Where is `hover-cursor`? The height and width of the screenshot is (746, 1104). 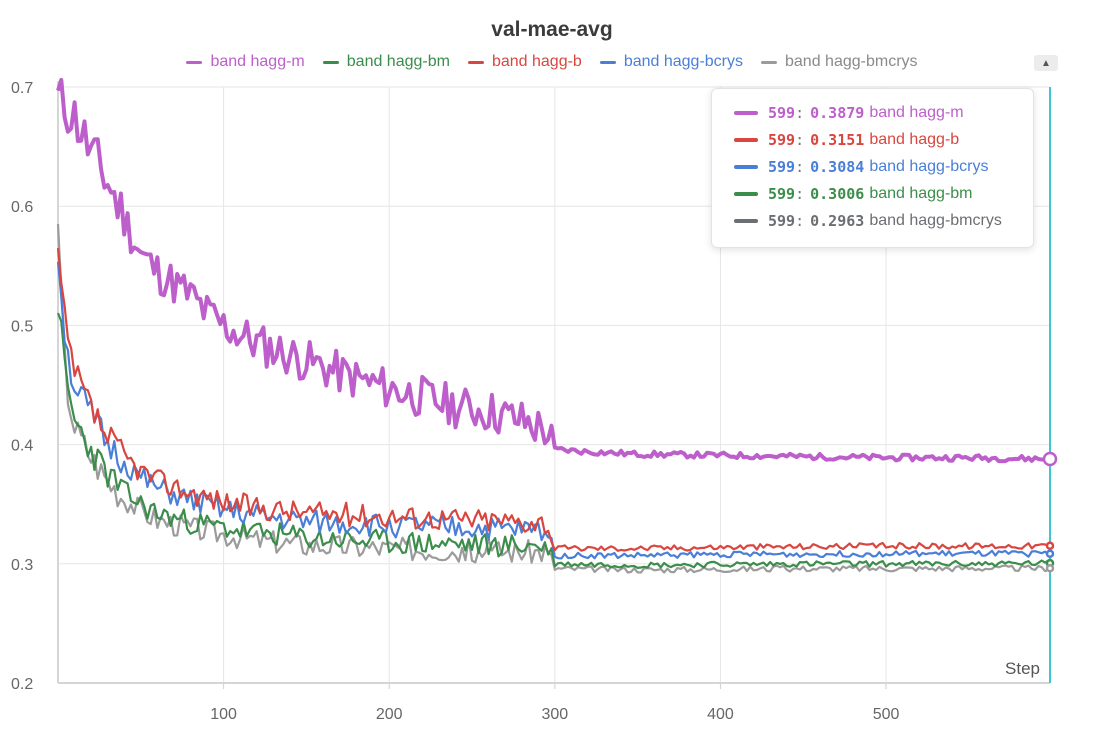 hover-cursor is located at coordinates (1050, 385).